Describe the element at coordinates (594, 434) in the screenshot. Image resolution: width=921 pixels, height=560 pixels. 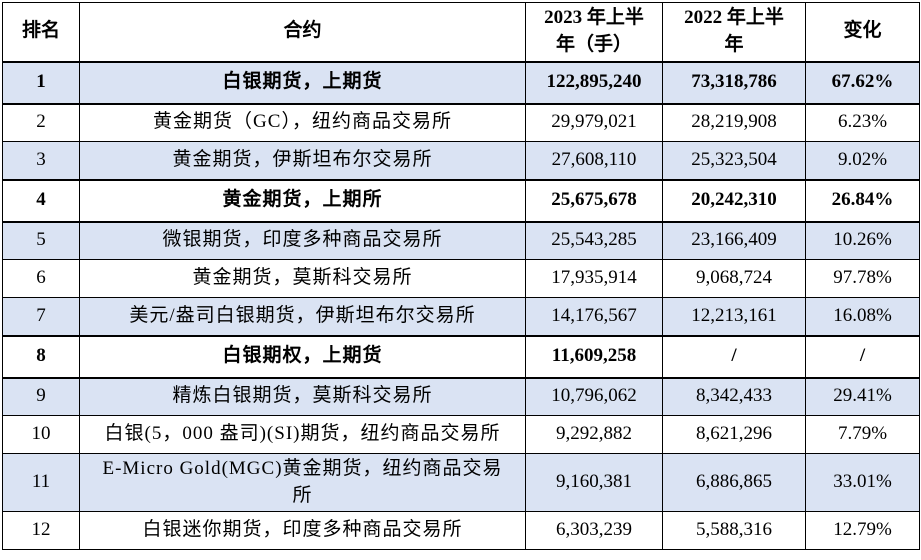
I see `cell-2023-h1: 9,292,882` at that location.